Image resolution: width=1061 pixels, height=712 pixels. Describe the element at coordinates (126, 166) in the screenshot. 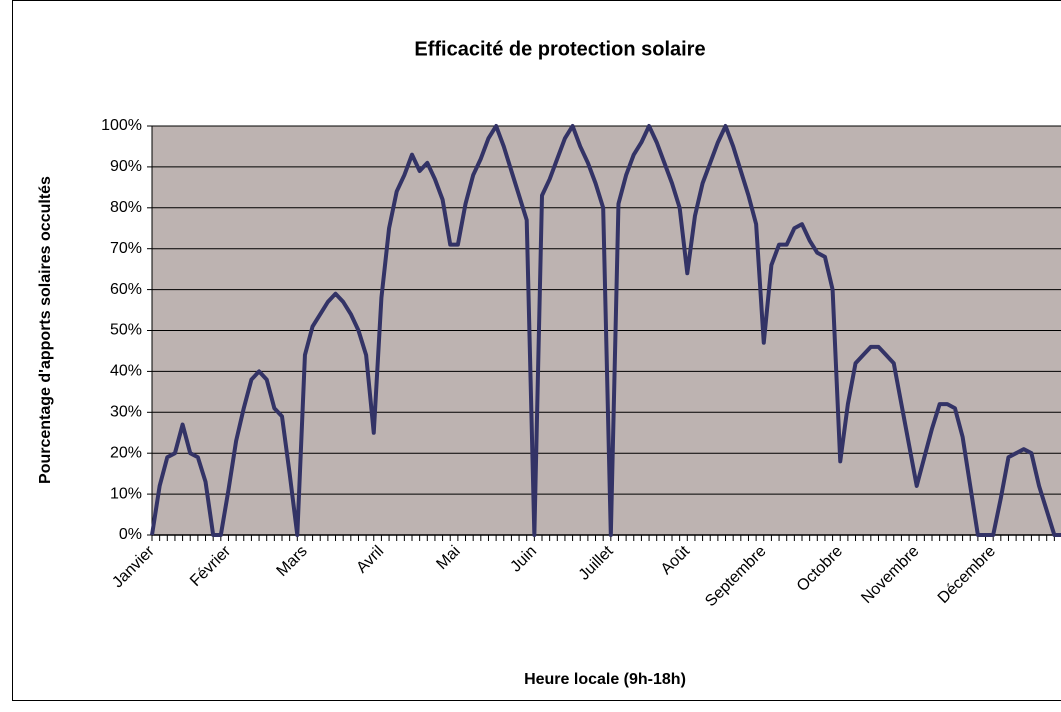

I see `y-tick-label: 90%` at that location.